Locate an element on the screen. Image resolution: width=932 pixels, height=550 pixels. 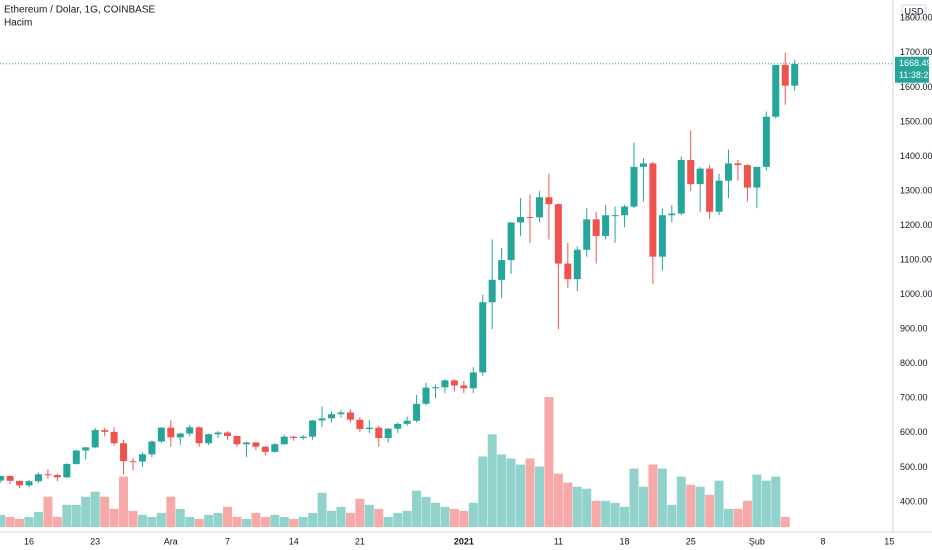
last-price-box is located at coordinates (912, 69).